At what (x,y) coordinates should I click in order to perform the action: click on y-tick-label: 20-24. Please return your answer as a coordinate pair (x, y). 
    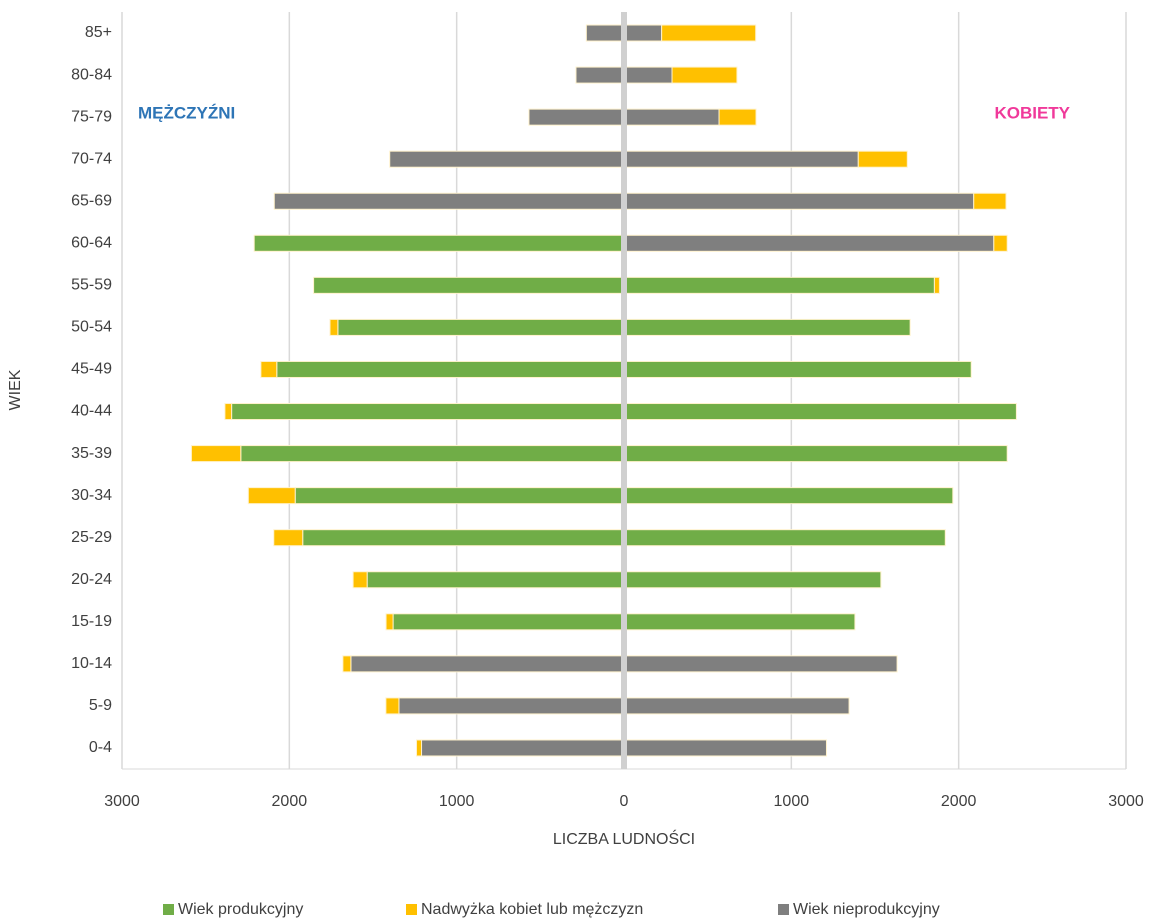
    Looking at the image, I should click on (91, 579).